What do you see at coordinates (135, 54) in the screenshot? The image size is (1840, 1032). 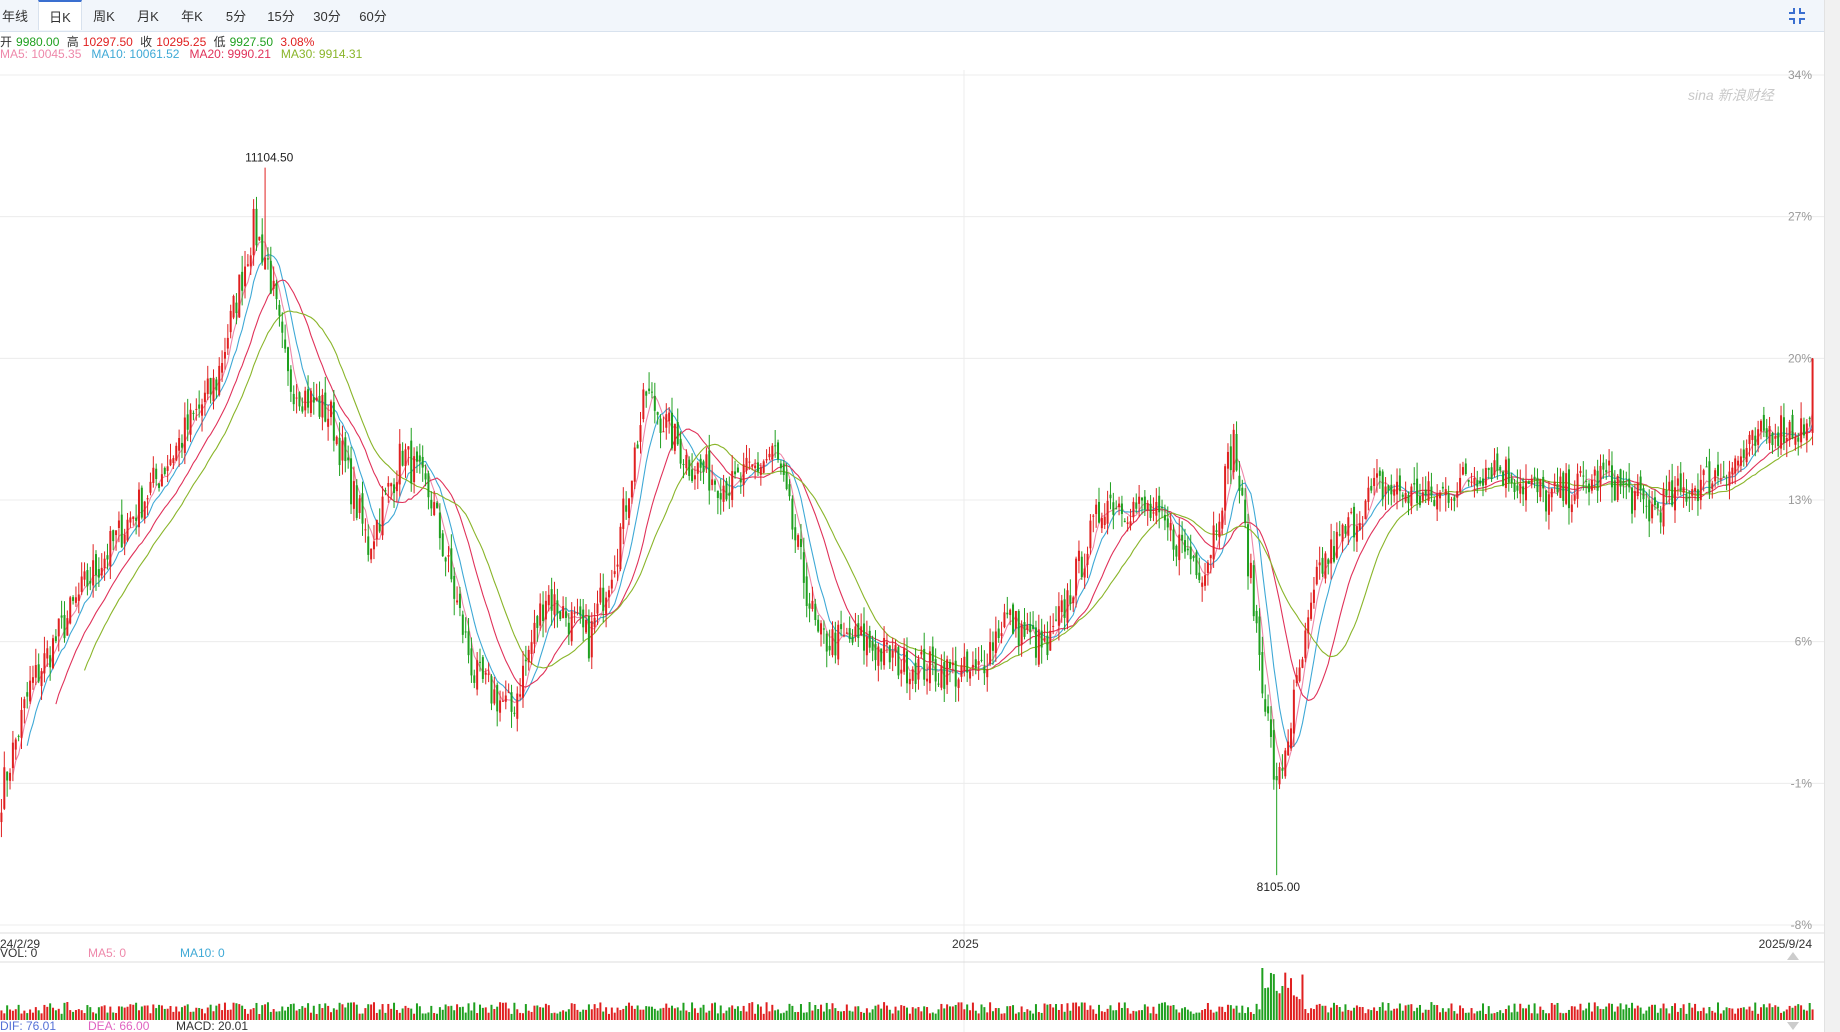 I see `ma-legend-item-1: MA10: 10061.52` at bounding box center [135, 54].